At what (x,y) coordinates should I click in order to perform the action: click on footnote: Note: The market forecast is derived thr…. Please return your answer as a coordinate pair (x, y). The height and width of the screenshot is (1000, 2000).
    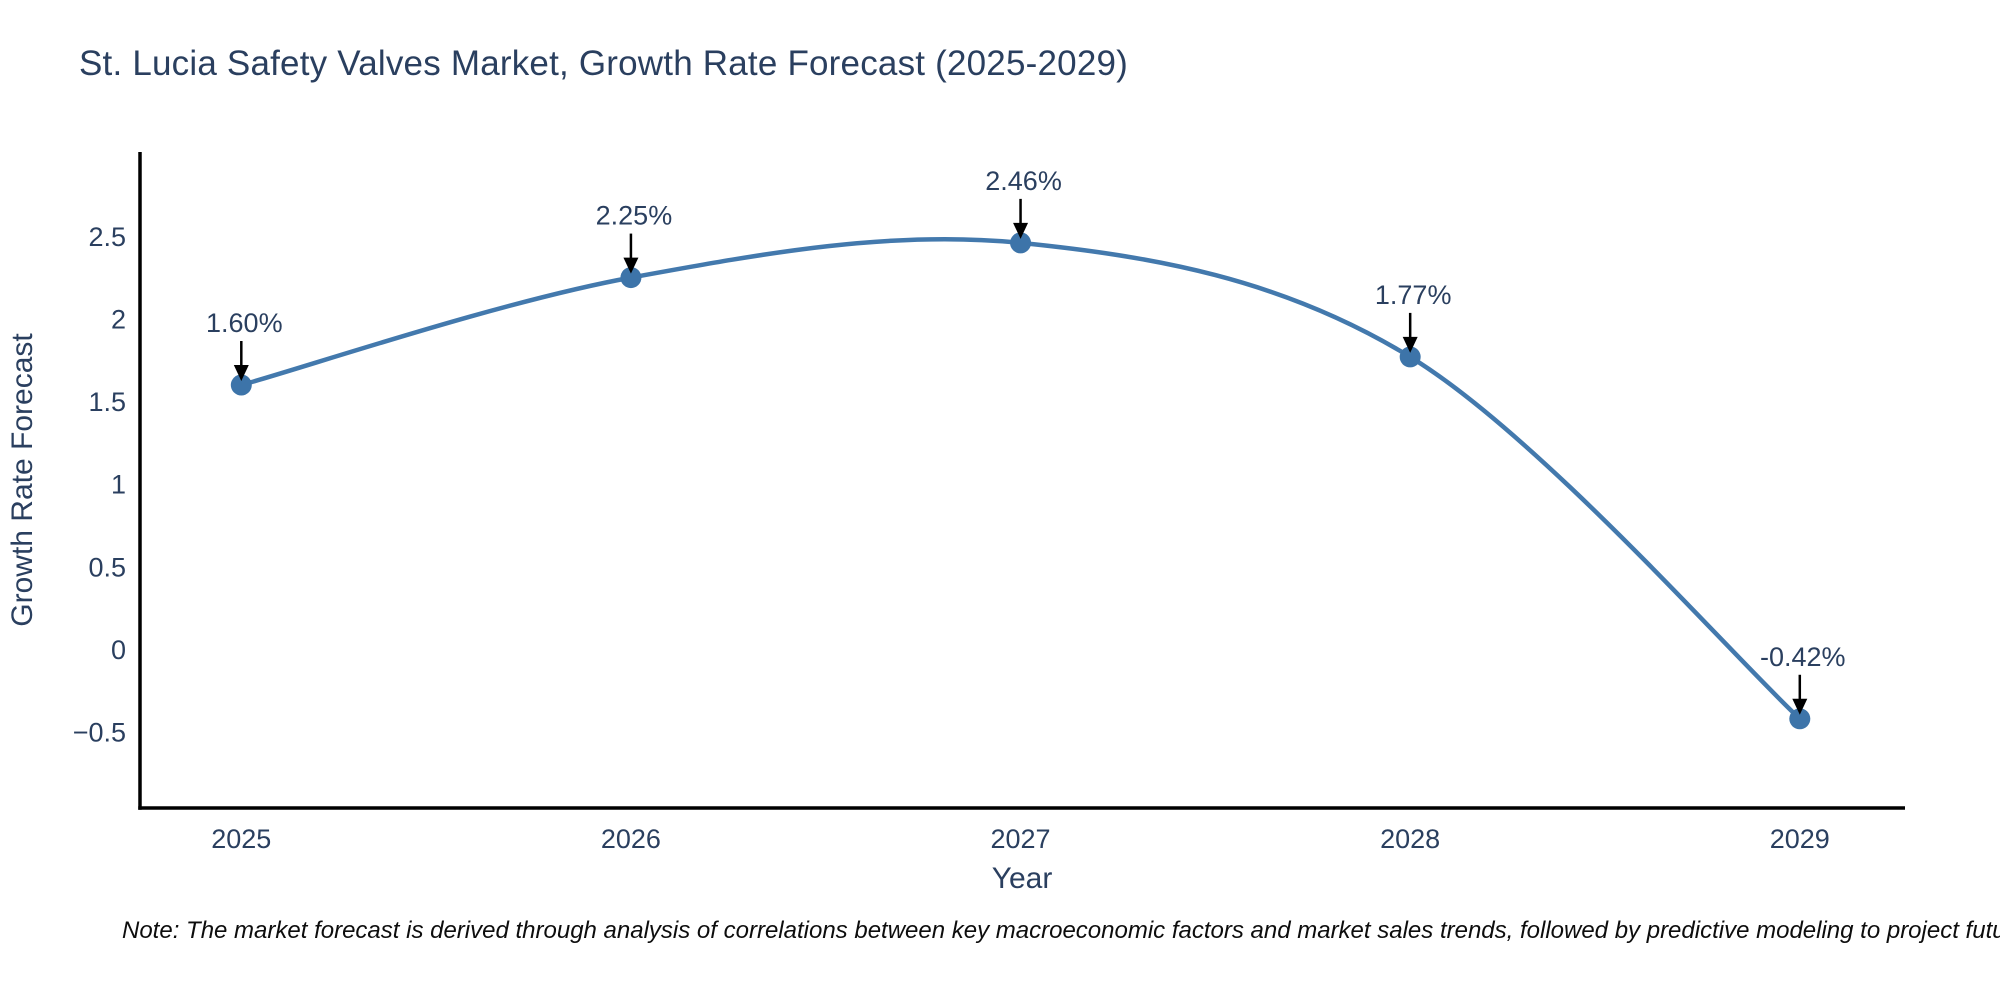
    Looking at the image, I should click on (1061, 930).